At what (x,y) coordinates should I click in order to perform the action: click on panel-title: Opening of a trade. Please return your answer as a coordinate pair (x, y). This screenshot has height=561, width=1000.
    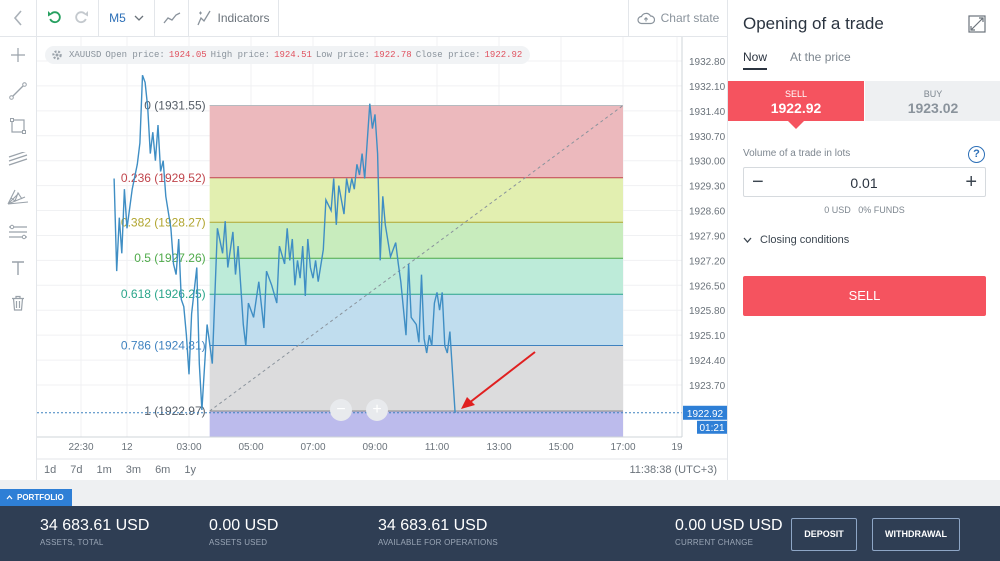
    Looking at the image, I should click on (813, 23).